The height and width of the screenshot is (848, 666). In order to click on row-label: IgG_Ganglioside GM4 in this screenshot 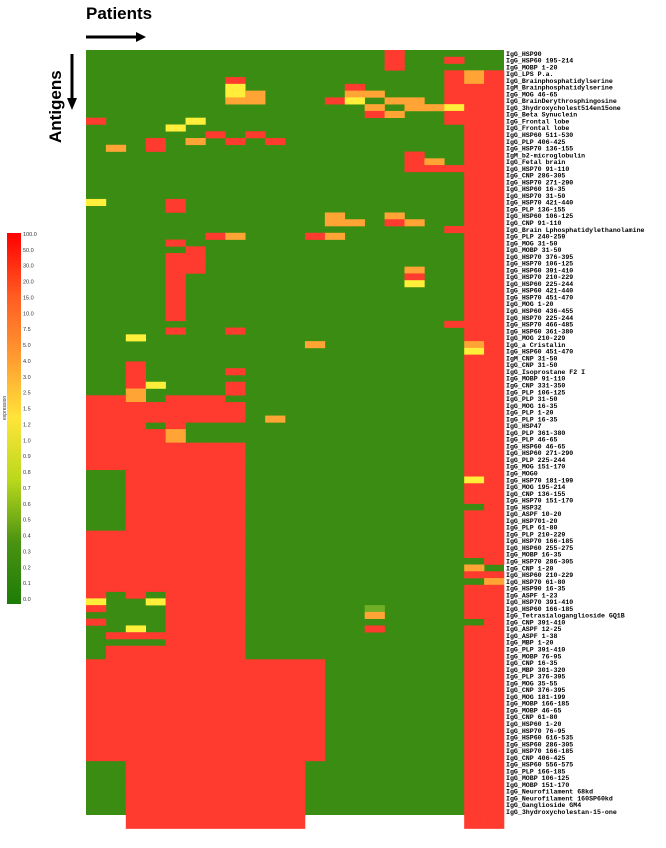, I will do `click(543, 805)`.